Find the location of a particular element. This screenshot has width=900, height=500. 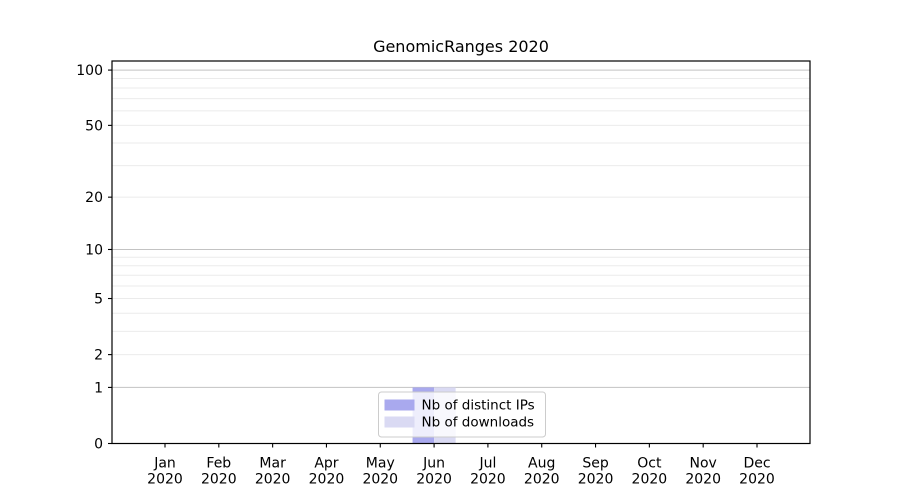

y-tick-label: 2 is located at coordinates (98, 356).